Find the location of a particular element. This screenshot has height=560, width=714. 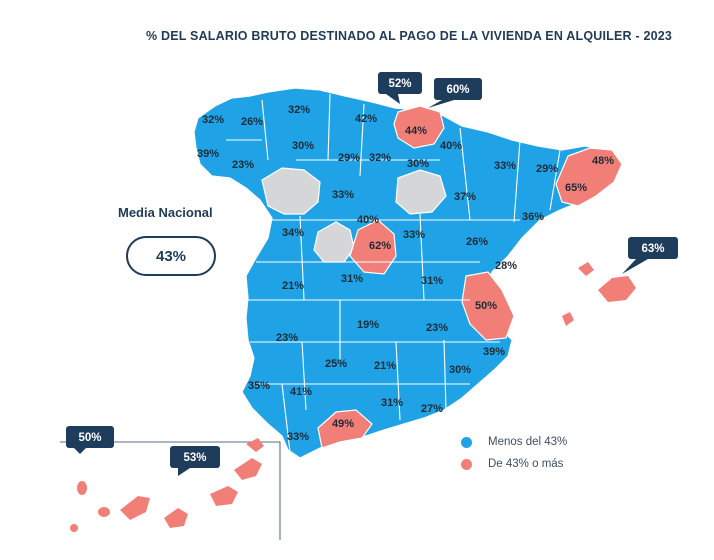

legend-item-below: Menos del 43% is located at coordinates (514, 442).